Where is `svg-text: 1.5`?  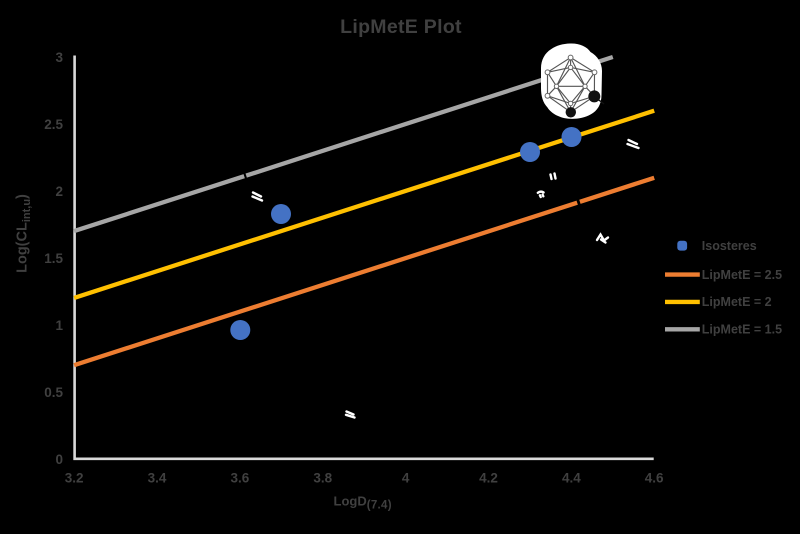
svg-text: 1.5 is located at coordinates (53, 258).